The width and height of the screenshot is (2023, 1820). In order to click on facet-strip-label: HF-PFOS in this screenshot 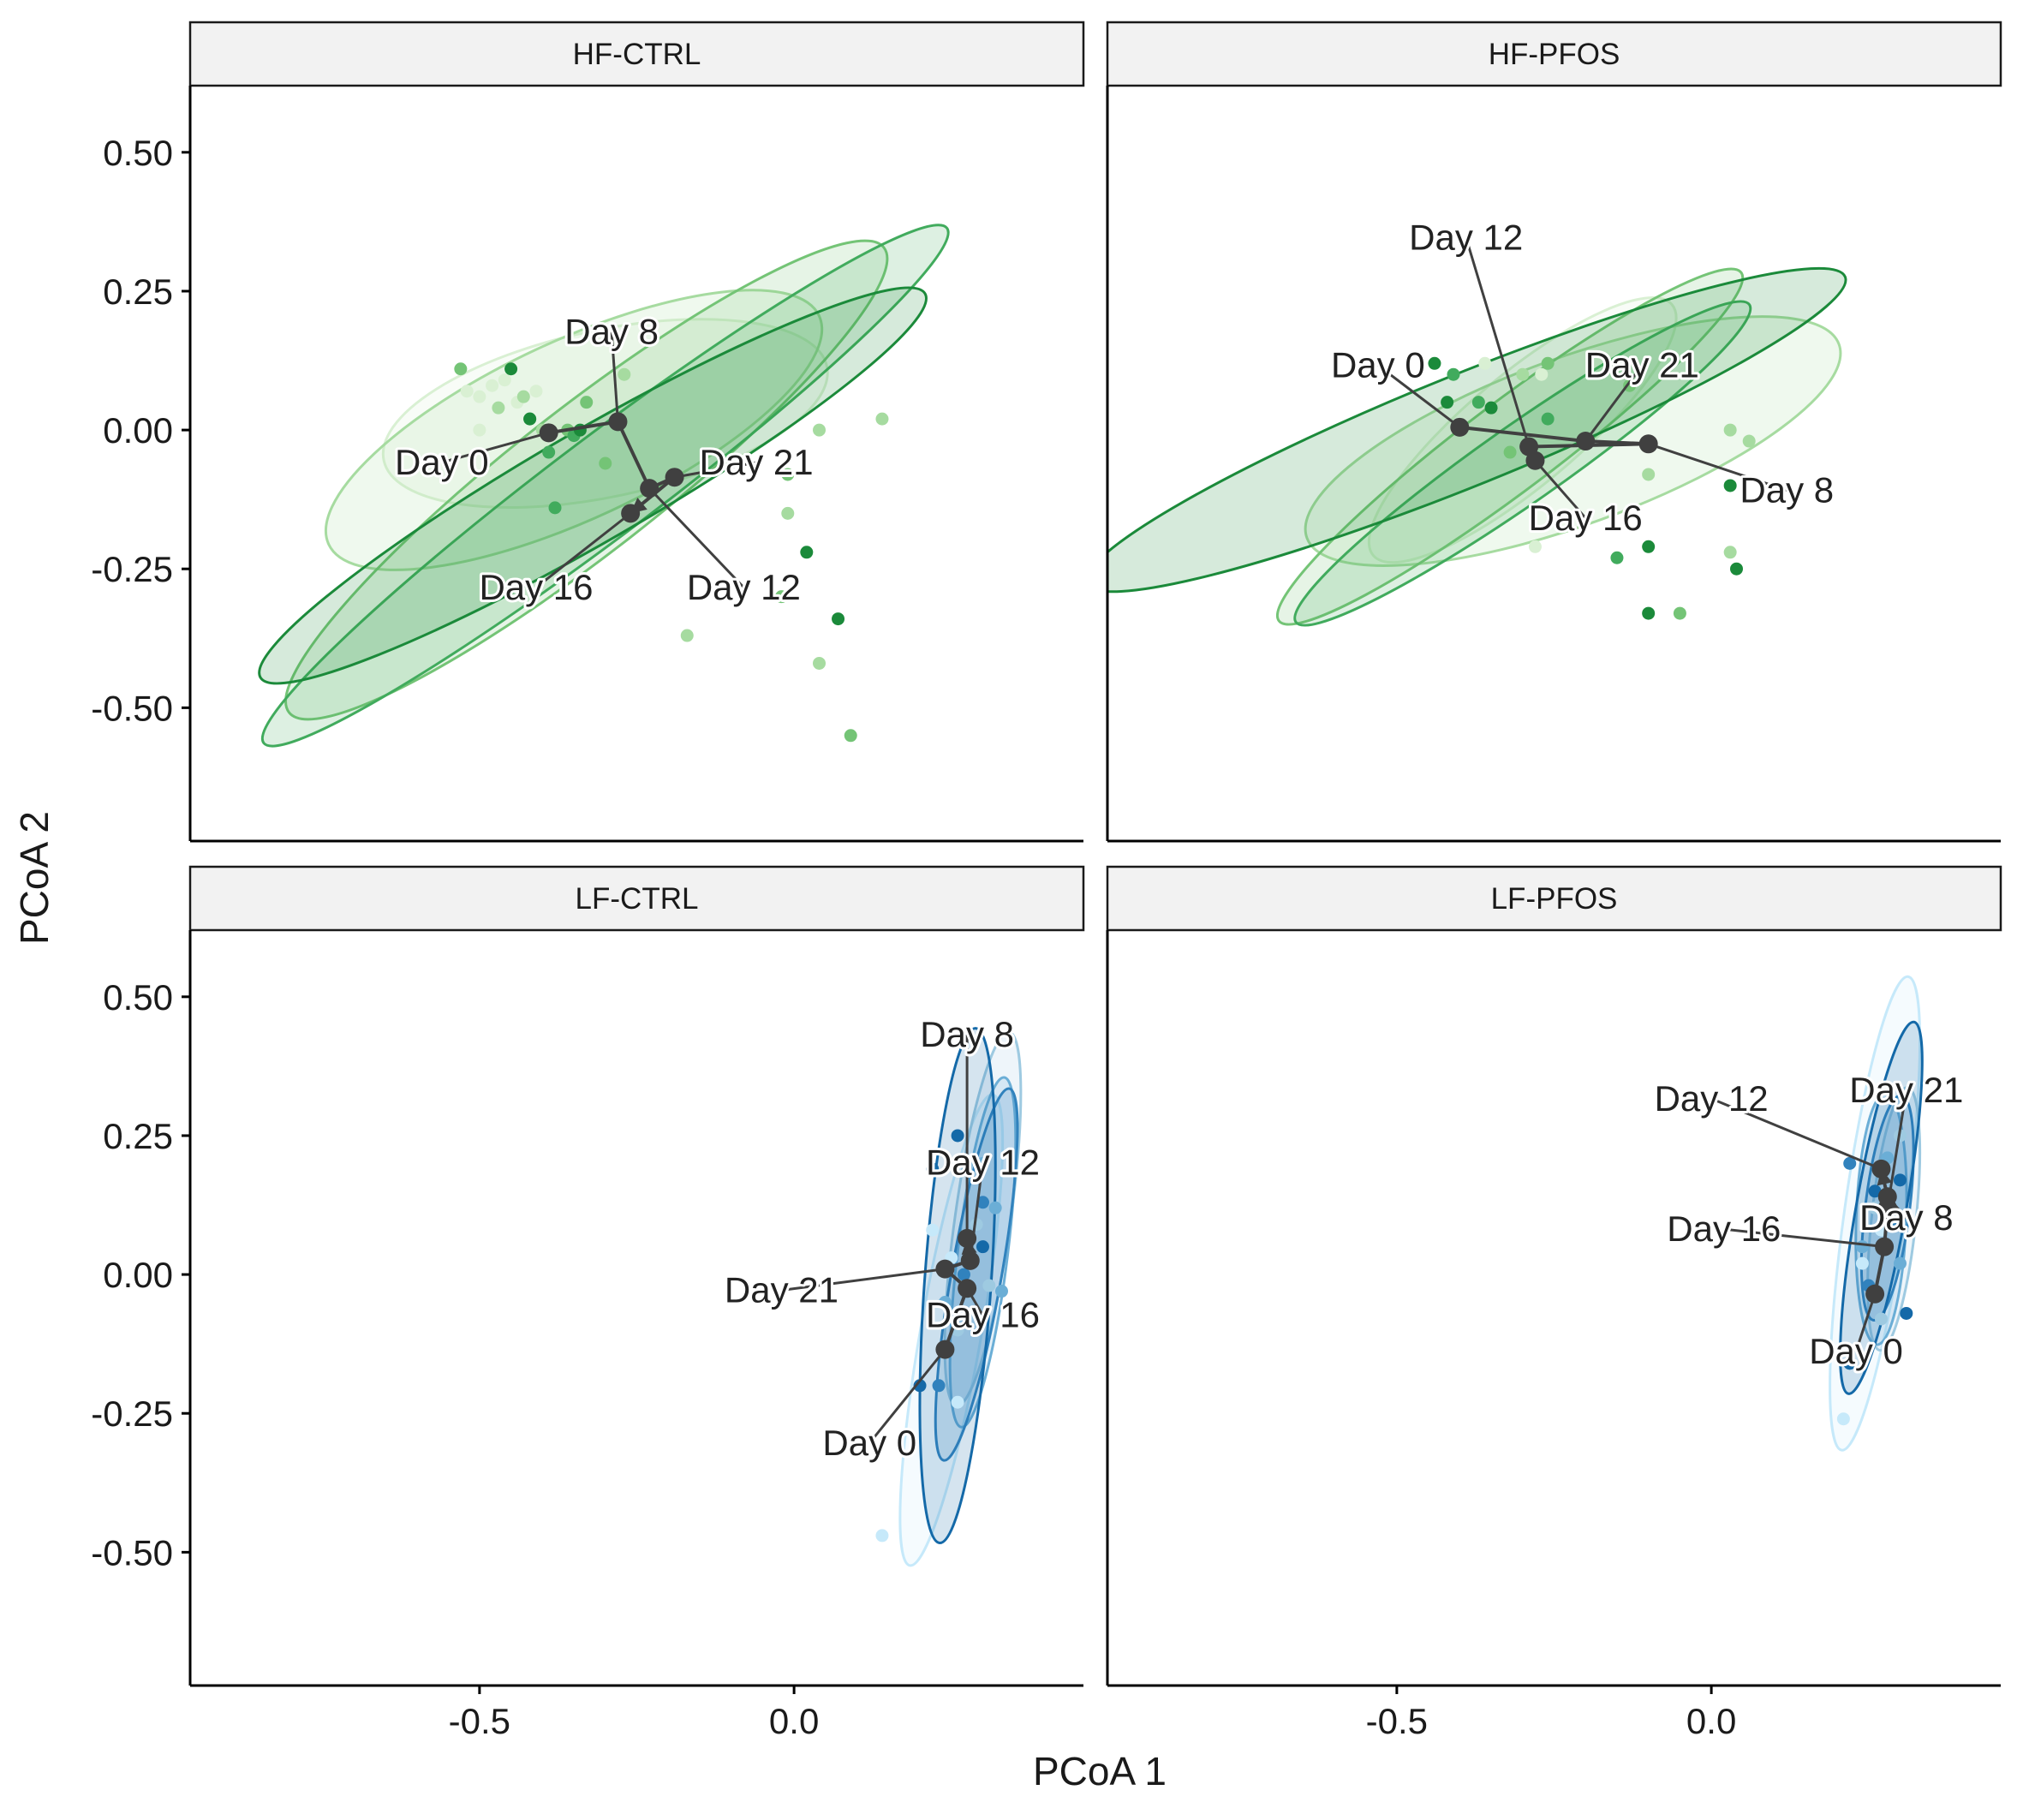, I will do `click(1554, 54)`.